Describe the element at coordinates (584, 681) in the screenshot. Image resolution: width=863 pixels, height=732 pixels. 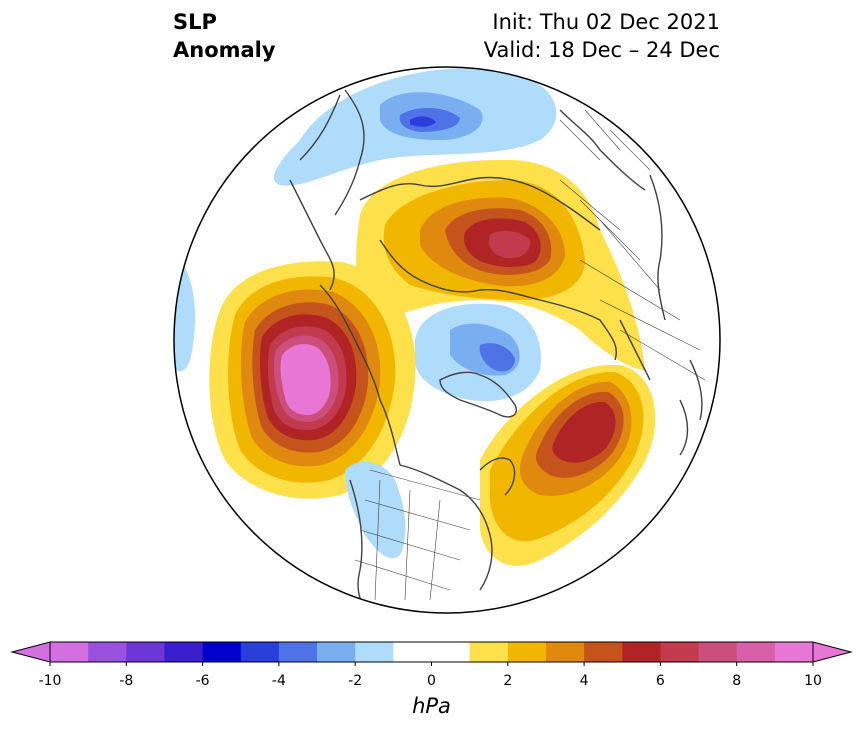
I see `colorbar-tick-label: 4` at that location.